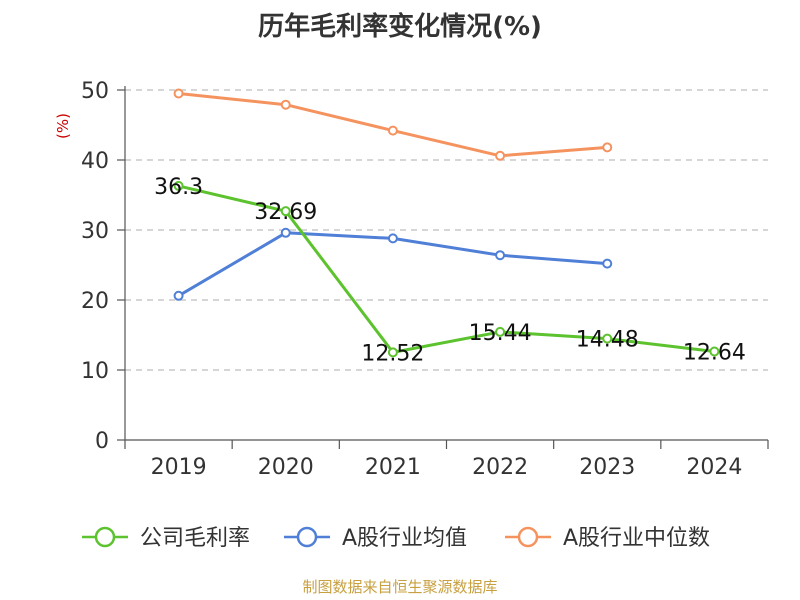 Image resolution: width=800 pixels, height=600 pixels. I want to click on legend-item: A股行业中位数, so click(607, 538).